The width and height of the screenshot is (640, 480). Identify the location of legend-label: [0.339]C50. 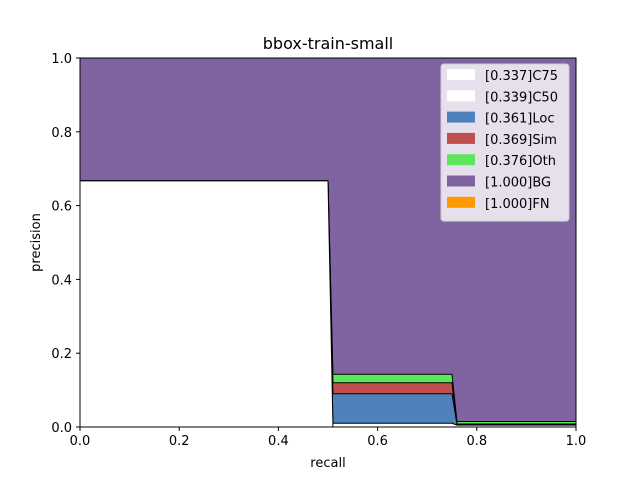
(521, 97).